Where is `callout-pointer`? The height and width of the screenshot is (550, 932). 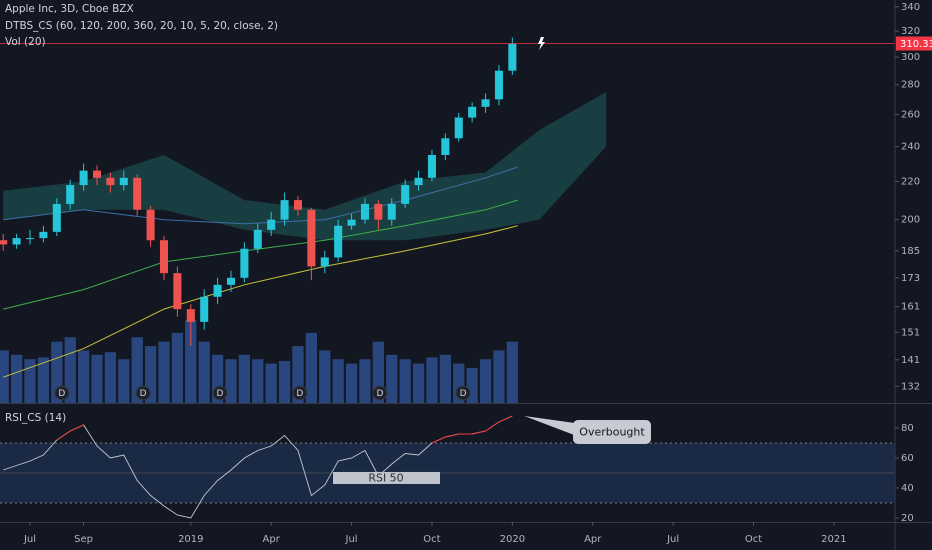 callout-pointer is located at coordinates (553, 426).